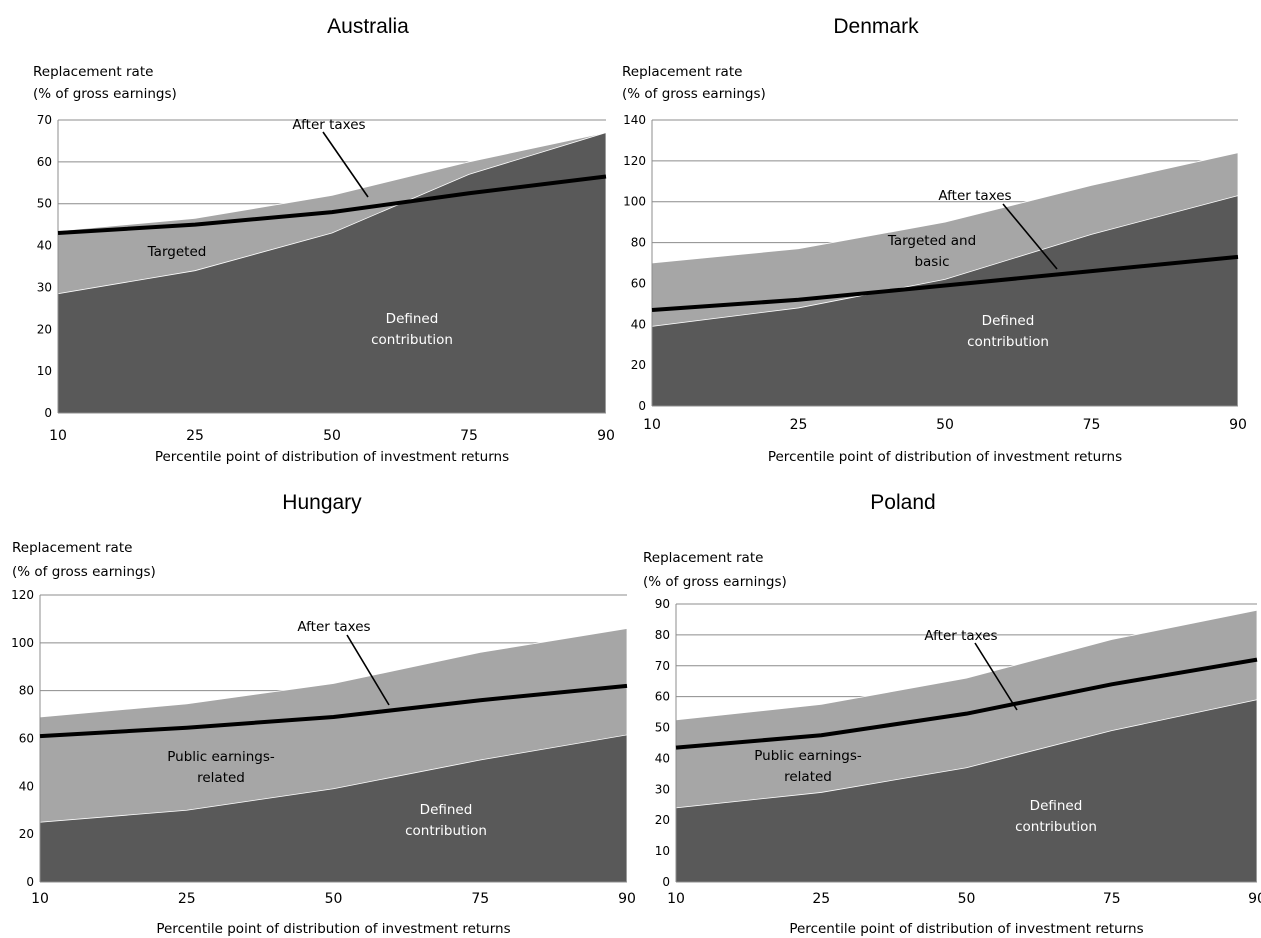 The image size is (1261, 938). I want to click on y-tick-label: 140, so click(634, 120).